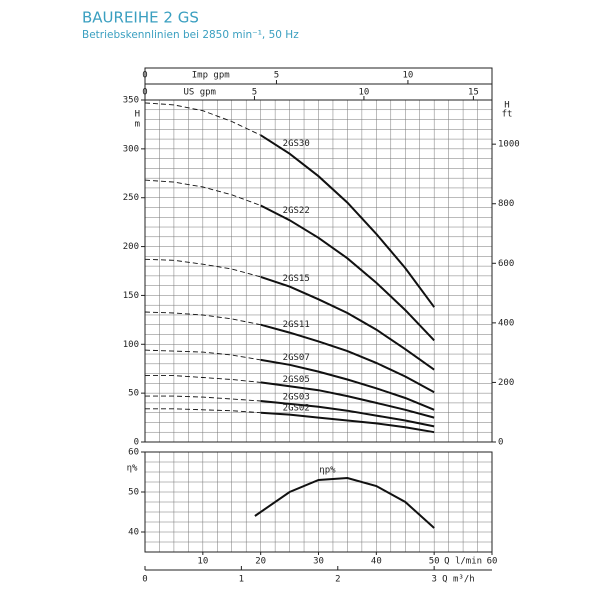 This screenshot has width=600, height=600. Describe the element at coordinates (144, 580) in the screenshot. I see `bottom-tick-label: 0` at that location.